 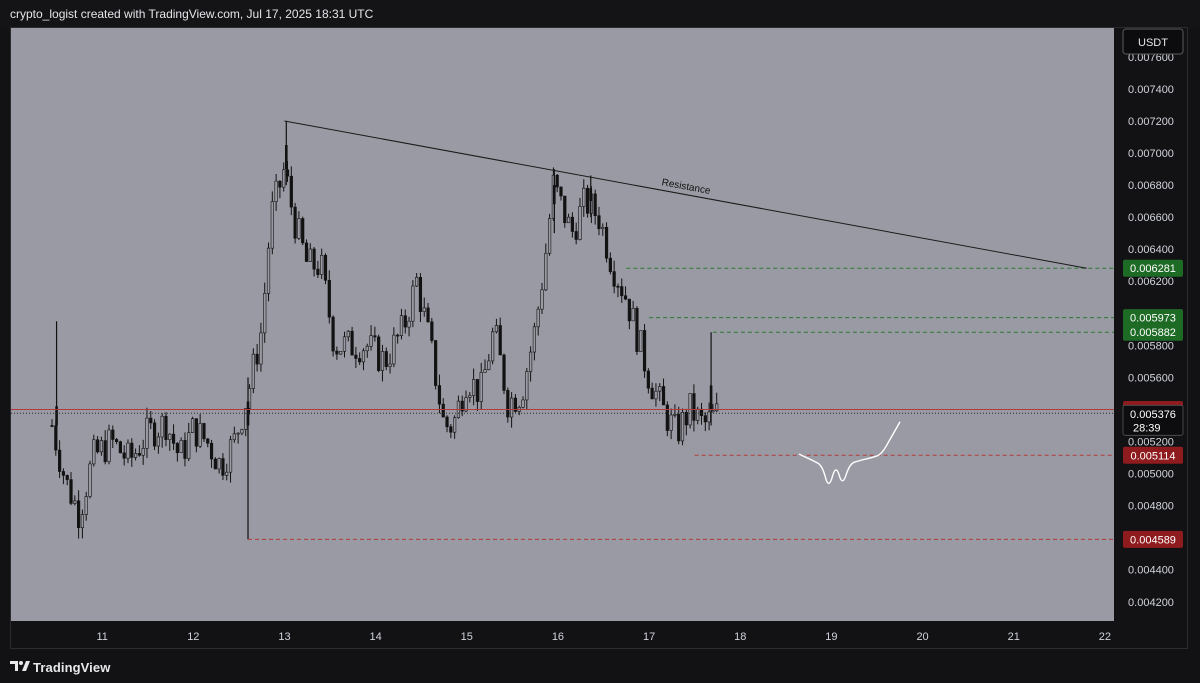 What do you see at coordinates (603, 637) in the screenshot?
I see `time-axis: 11 12 13 14 15 16 17 18 19 20 21 22` at bounding box center [603, 637].